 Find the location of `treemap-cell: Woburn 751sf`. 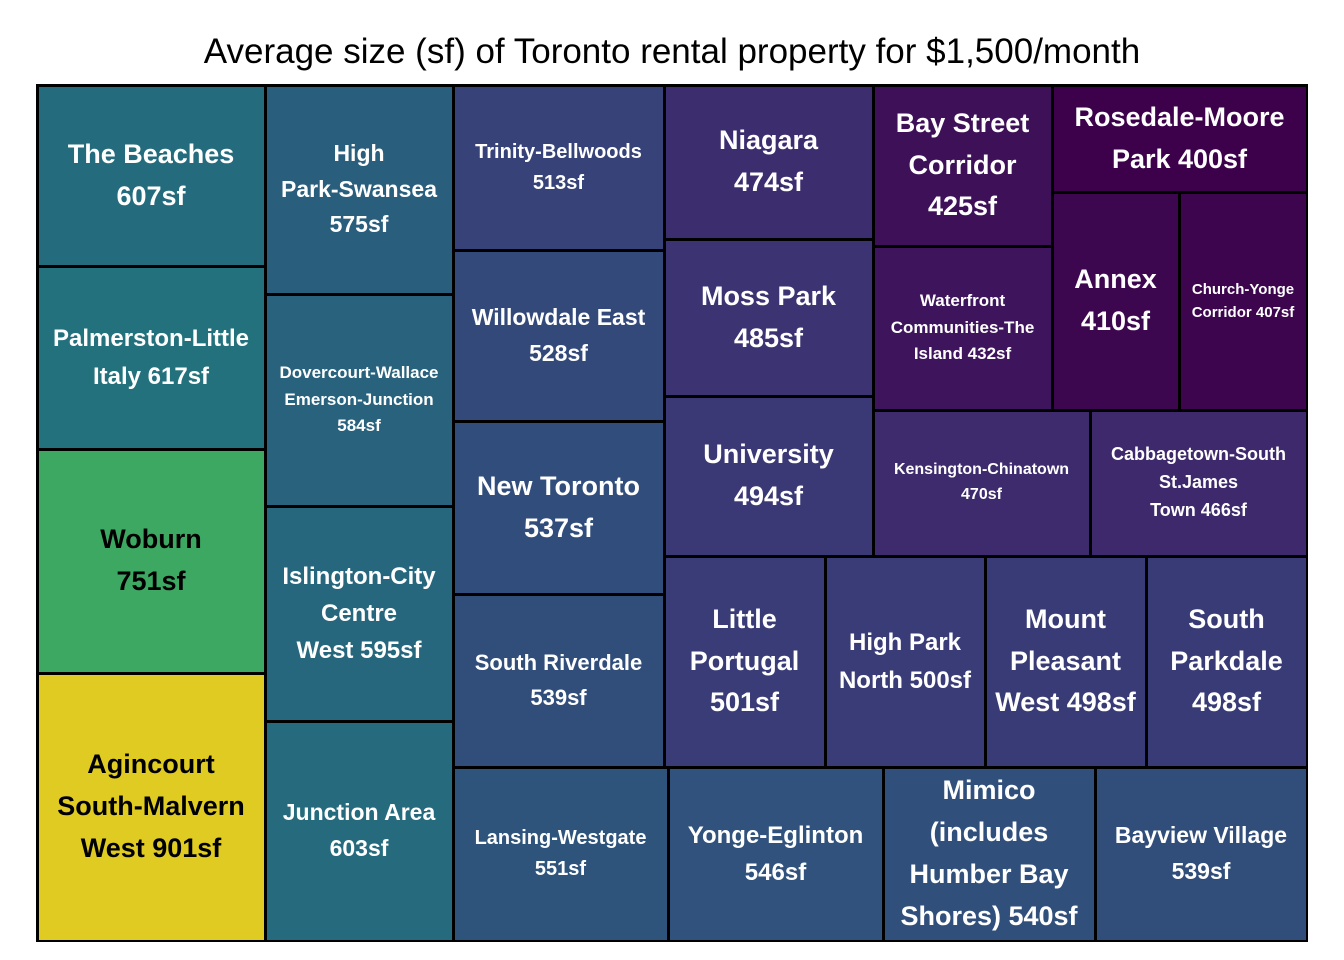

treemap-cell: Woburn 751sf is located at coordinates (151, 561).